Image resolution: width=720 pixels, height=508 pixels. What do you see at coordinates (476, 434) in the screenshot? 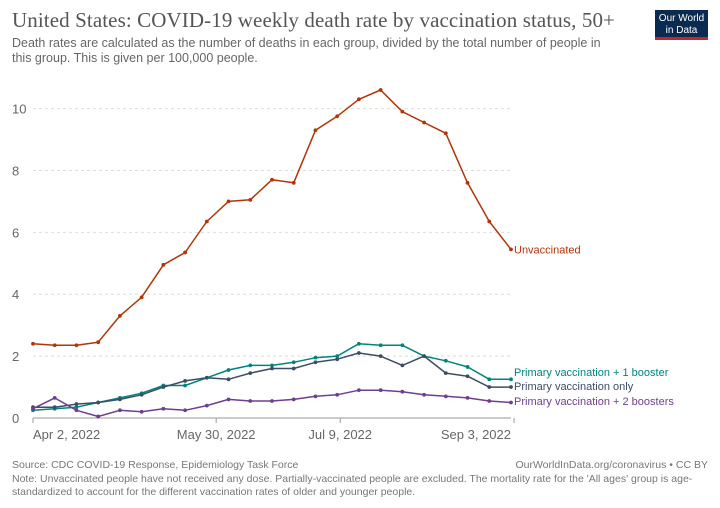
I see `x-tick-label: Sep 3, 2022` at bounding box center [476, 434].